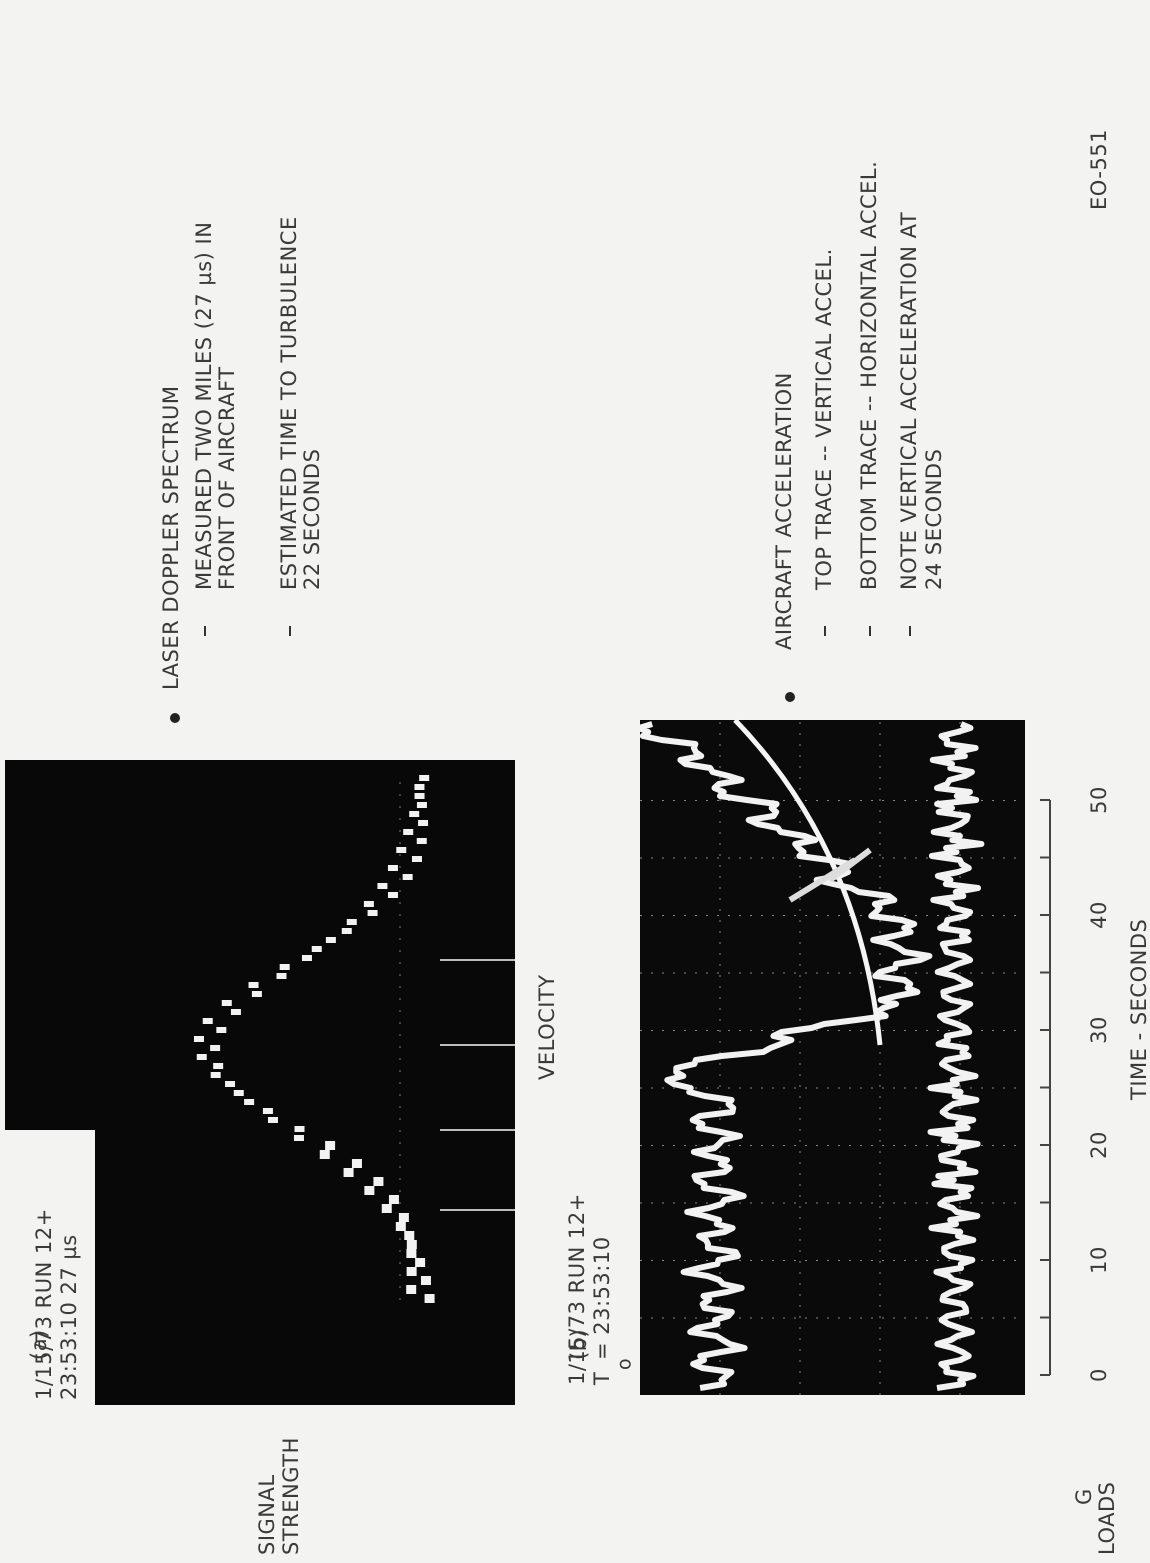 The height and width of the screenshot is (1563, 1150). What do you see at coordinates (1099, 800) in the screenshot?
I see `time-tick-label: 50` at bounding box center [1099, 800].